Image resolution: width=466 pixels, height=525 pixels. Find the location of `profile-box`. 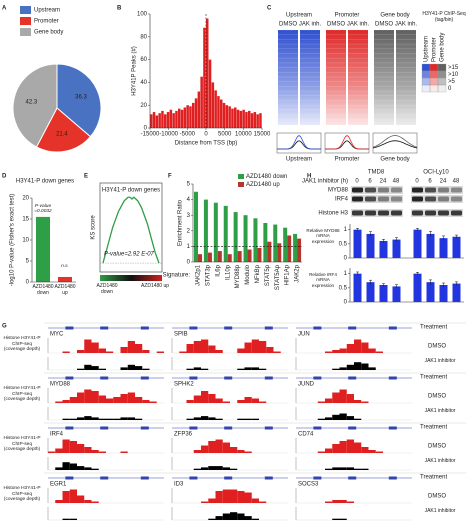

profile-box is located at coordinates (299, 143).